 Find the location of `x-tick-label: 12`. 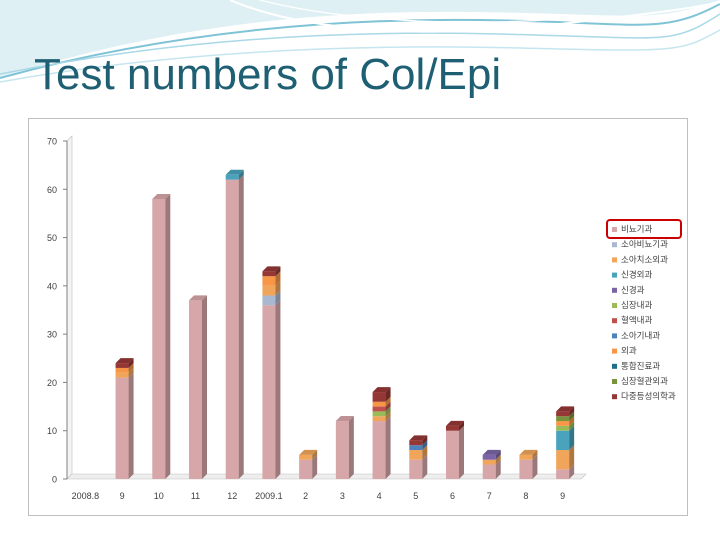

x-tick-label: 12 is located at coordinates (232, 496).